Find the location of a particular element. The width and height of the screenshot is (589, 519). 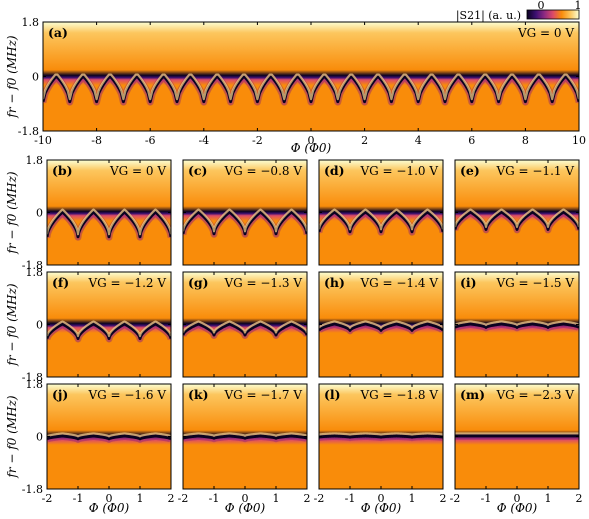

heatmap-panel-2: (c) VG = −0.8 V is located at coordinates (245, 212).